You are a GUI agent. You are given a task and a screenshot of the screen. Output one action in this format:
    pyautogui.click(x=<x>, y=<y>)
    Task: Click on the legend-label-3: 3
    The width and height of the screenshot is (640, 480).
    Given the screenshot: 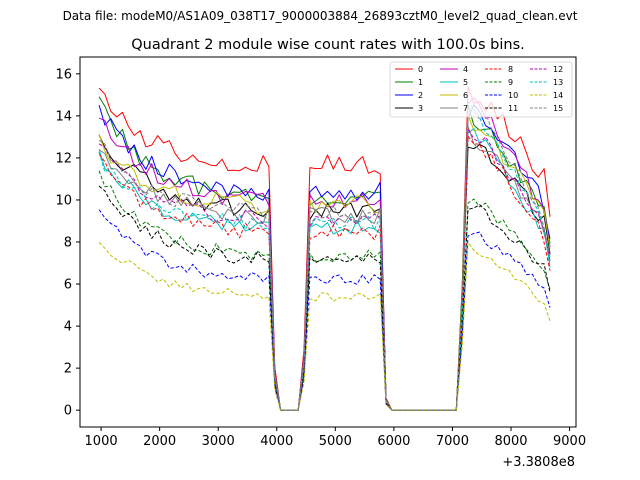 What is the action you would take?
    pyautogui.click(x=420, y=108)
    